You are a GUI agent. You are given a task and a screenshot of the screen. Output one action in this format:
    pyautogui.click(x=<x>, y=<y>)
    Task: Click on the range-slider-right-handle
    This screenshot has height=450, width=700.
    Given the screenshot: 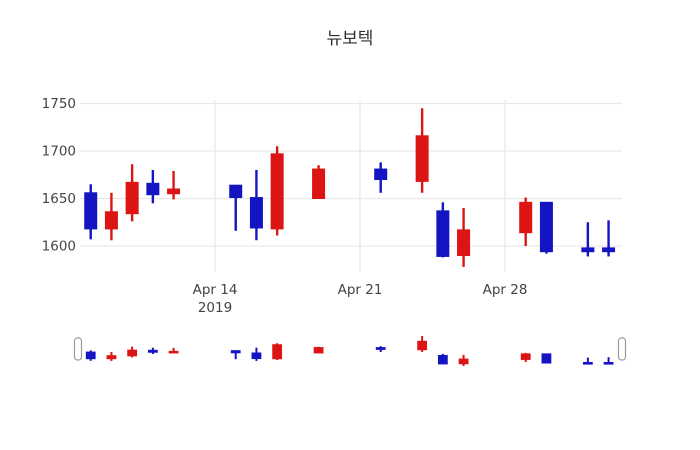 What is the action you would take?
    pyautogui.click(x=622, y=349)
    